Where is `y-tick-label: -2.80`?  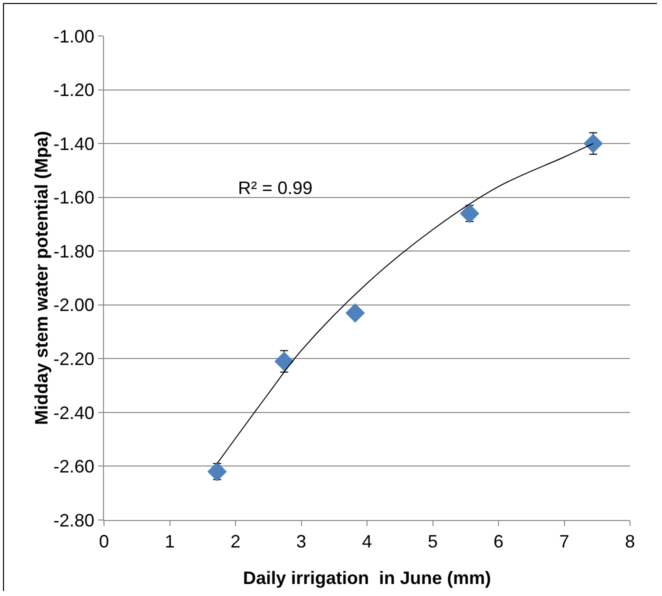 y-tick-label: -2.80 is located at coordinates (73, 520).